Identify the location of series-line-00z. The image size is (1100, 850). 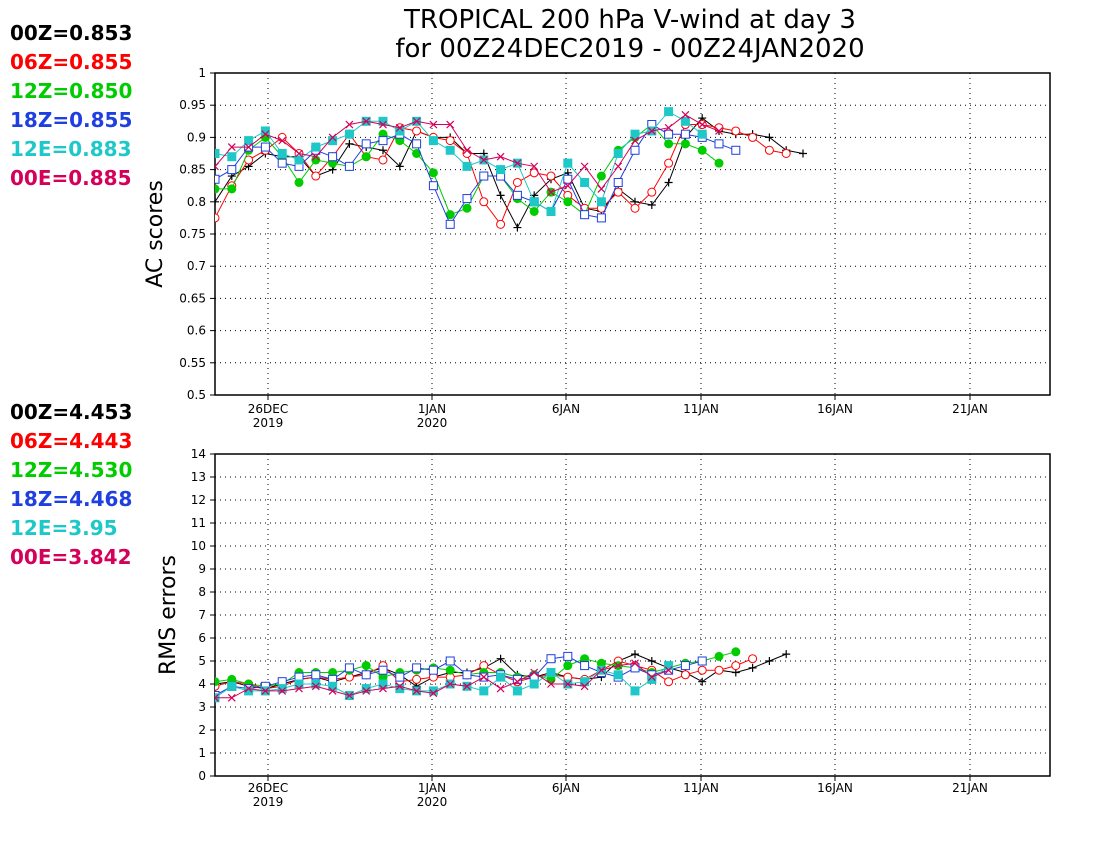
(509, 173).